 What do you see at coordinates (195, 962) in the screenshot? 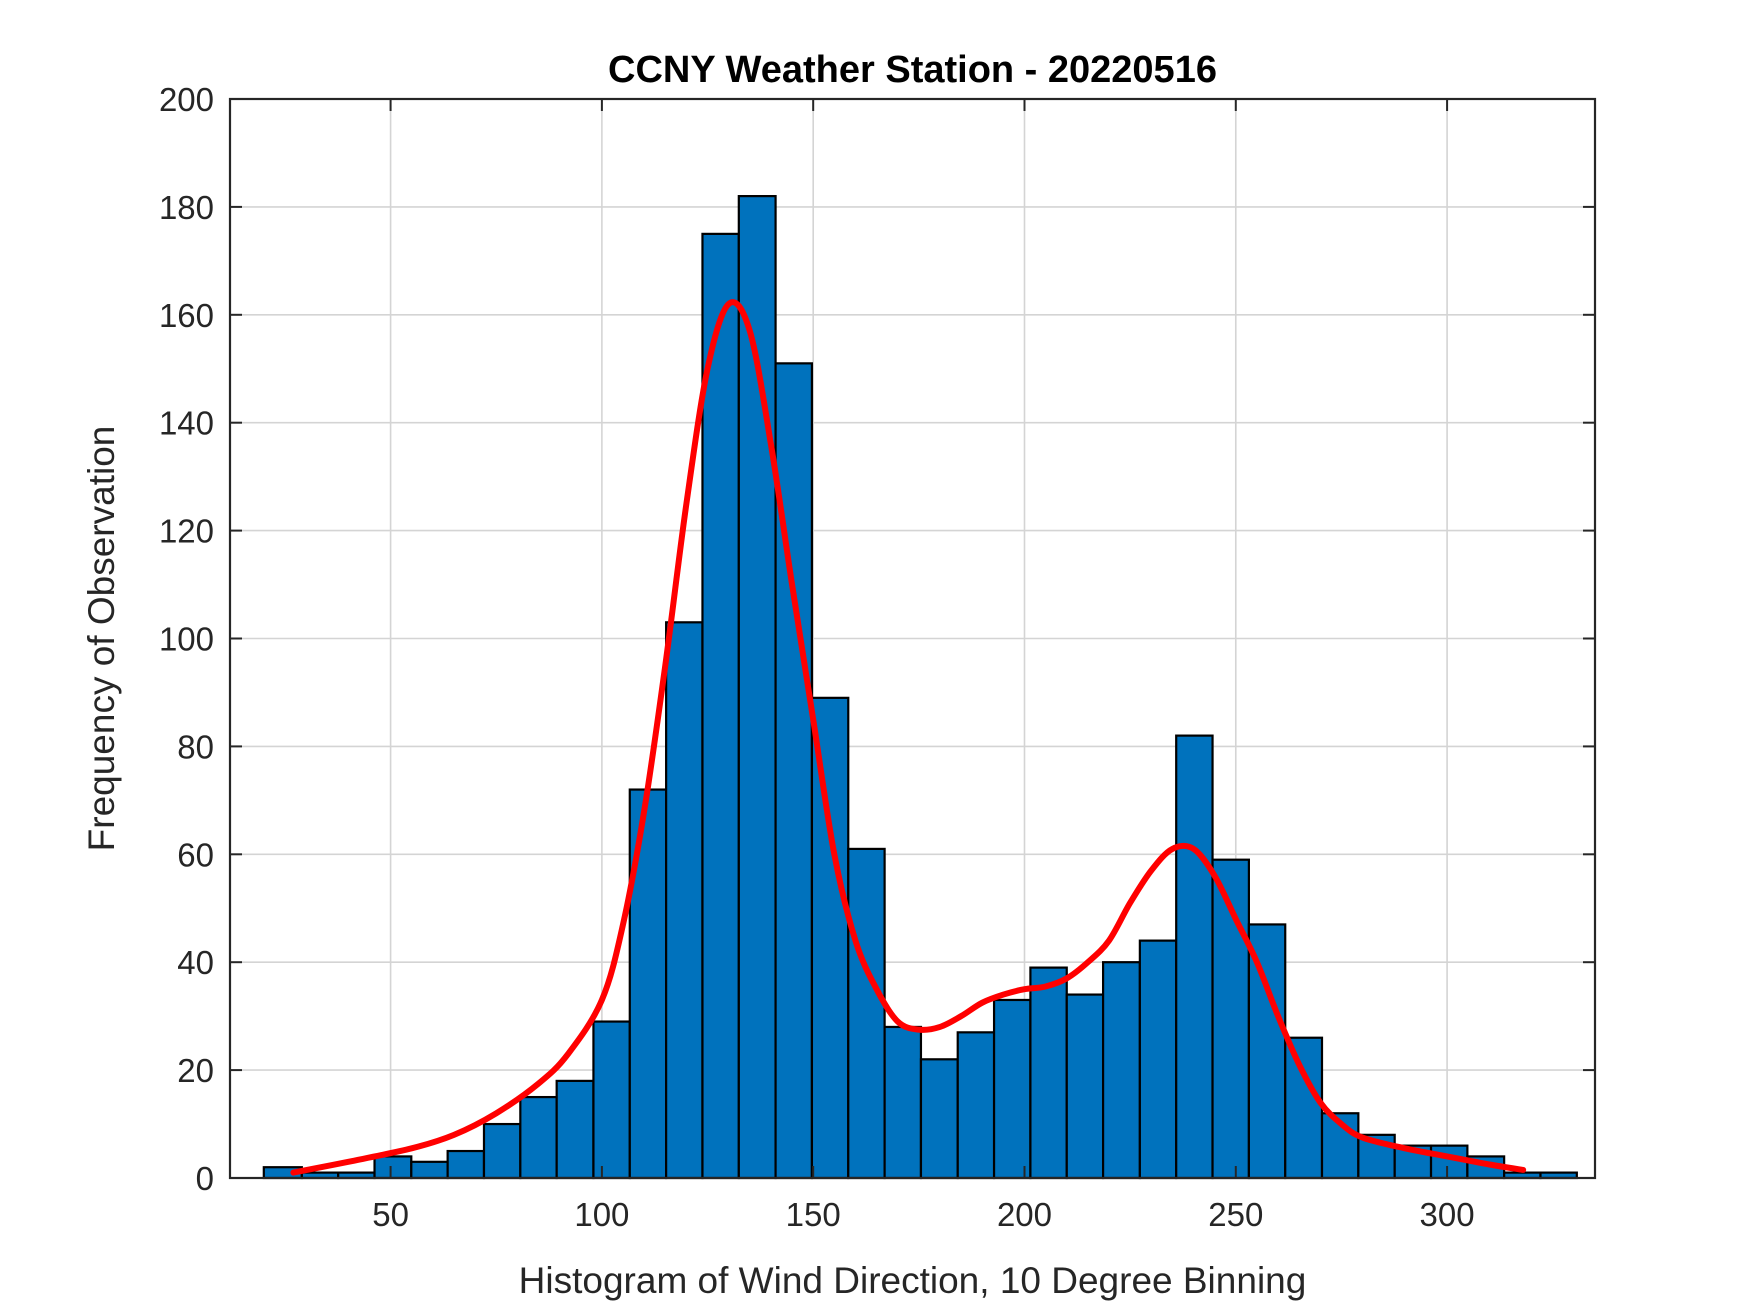
I see `y-tick-label: 40` at bounding box center [195, 962].